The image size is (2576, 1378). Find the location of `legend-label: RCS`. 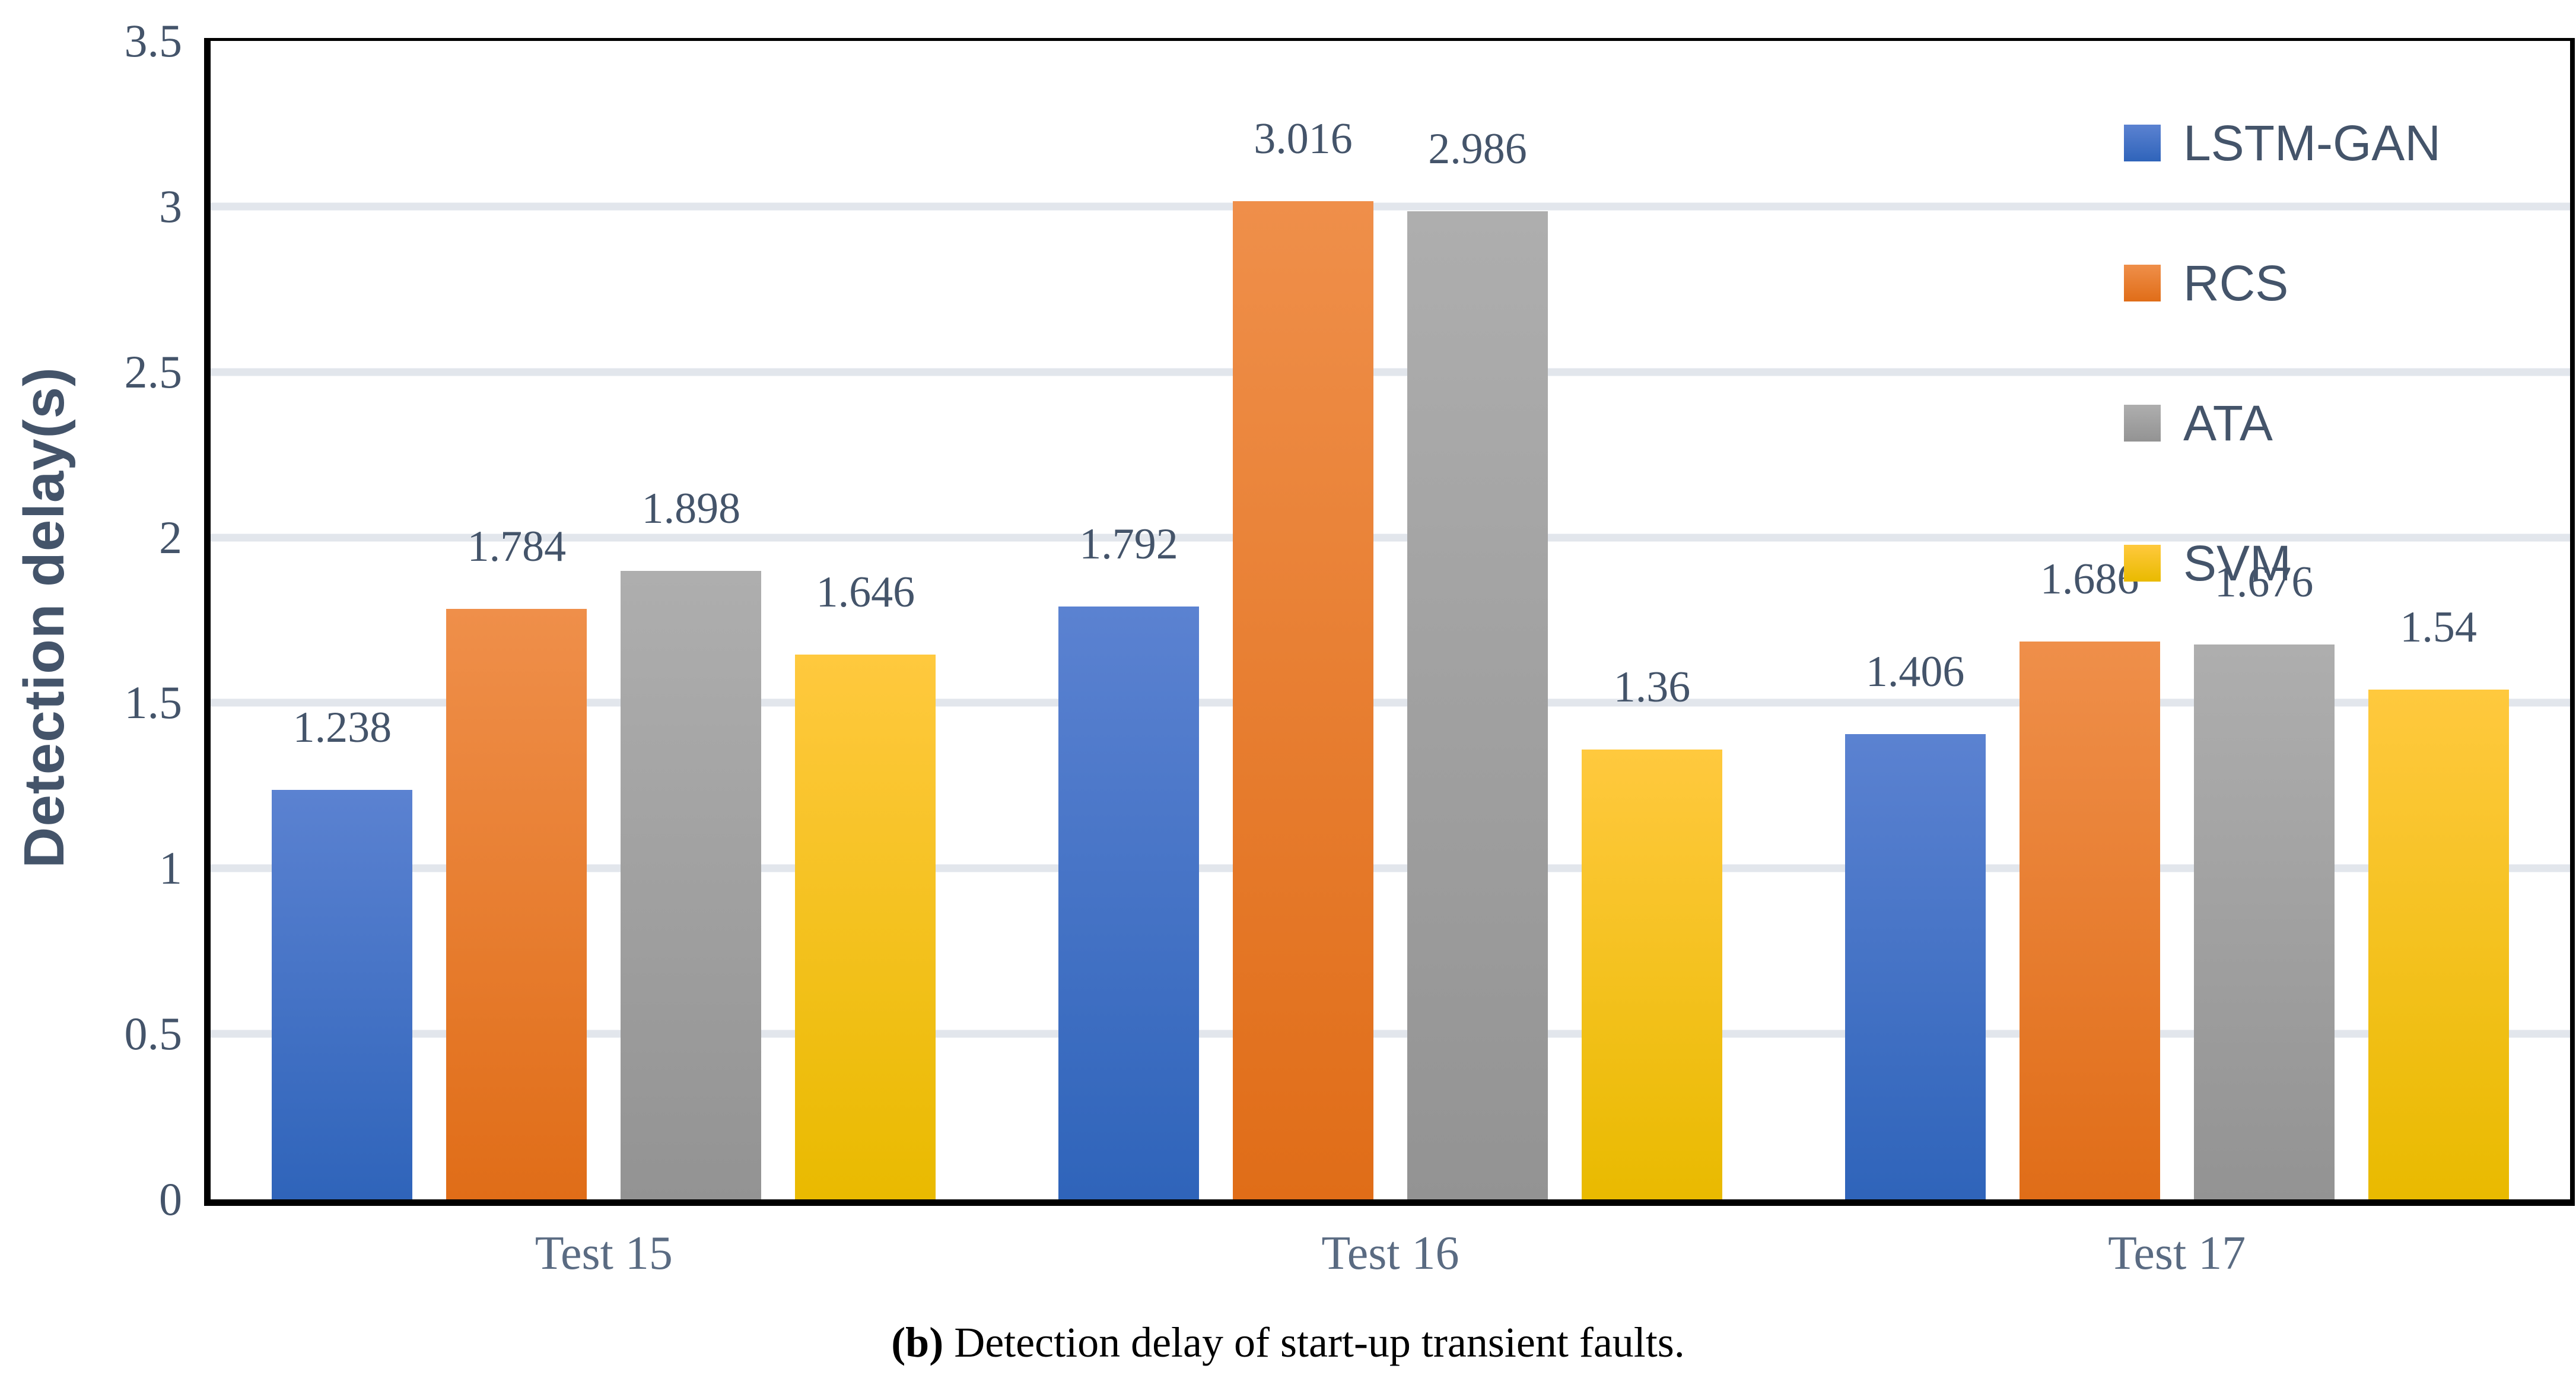

legend-label: RCS is located at coordinates (2236, 283).